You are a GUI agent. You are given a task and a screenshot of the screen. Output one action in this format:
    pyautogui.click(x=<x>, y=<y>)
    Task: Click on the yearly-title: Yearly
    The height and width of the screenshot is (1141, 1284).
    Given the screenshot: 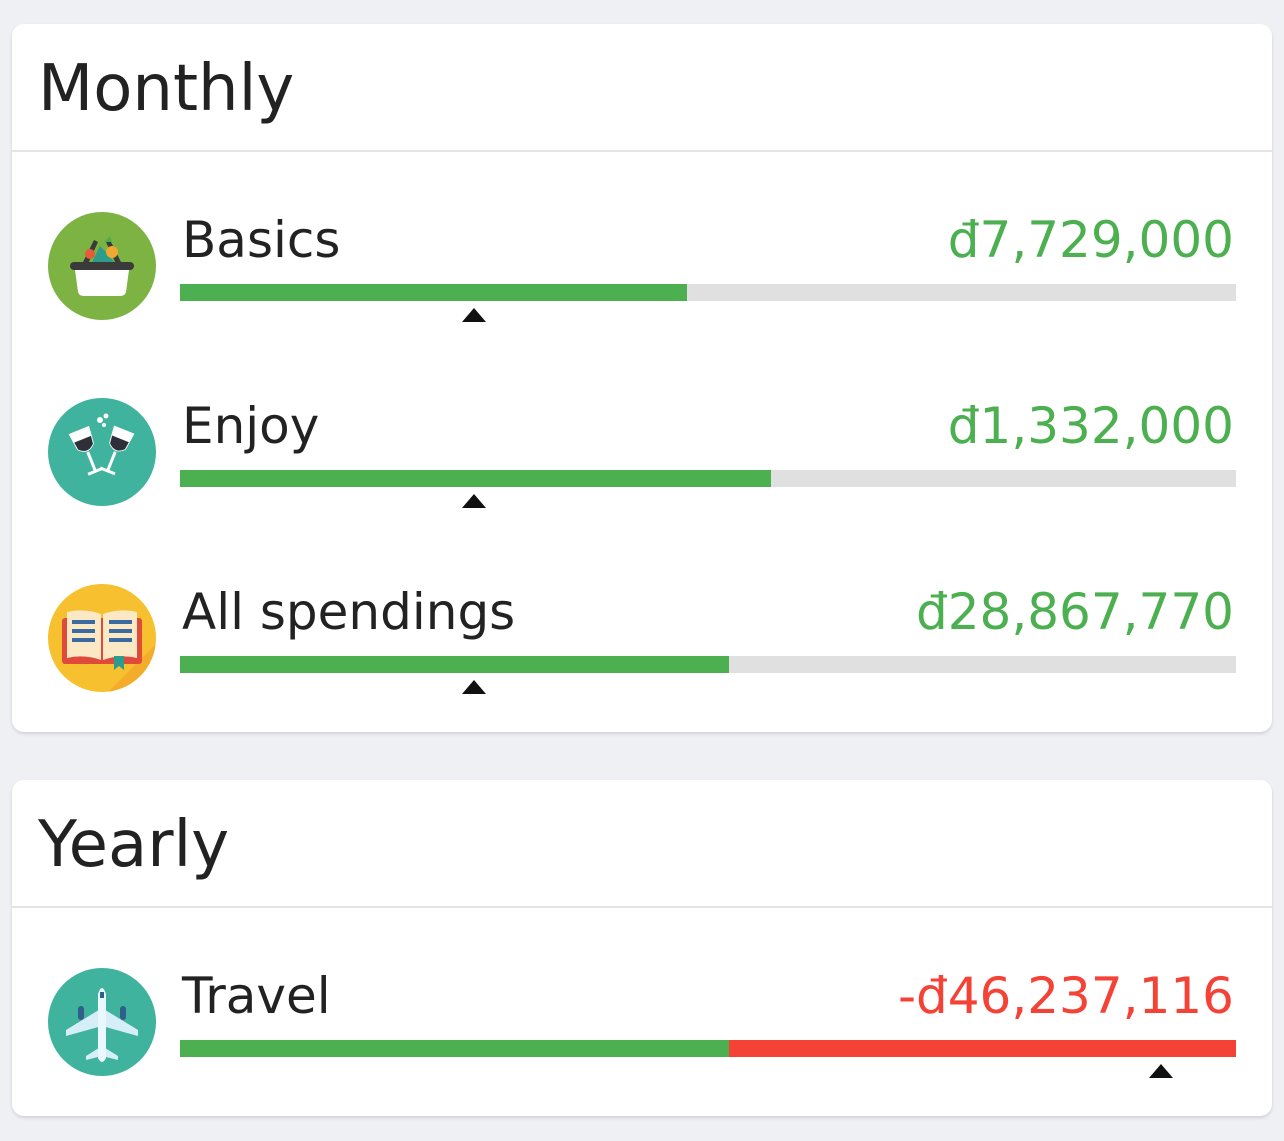 What is the action you would take?
    pyautogui.click(x=134, y=845)
    